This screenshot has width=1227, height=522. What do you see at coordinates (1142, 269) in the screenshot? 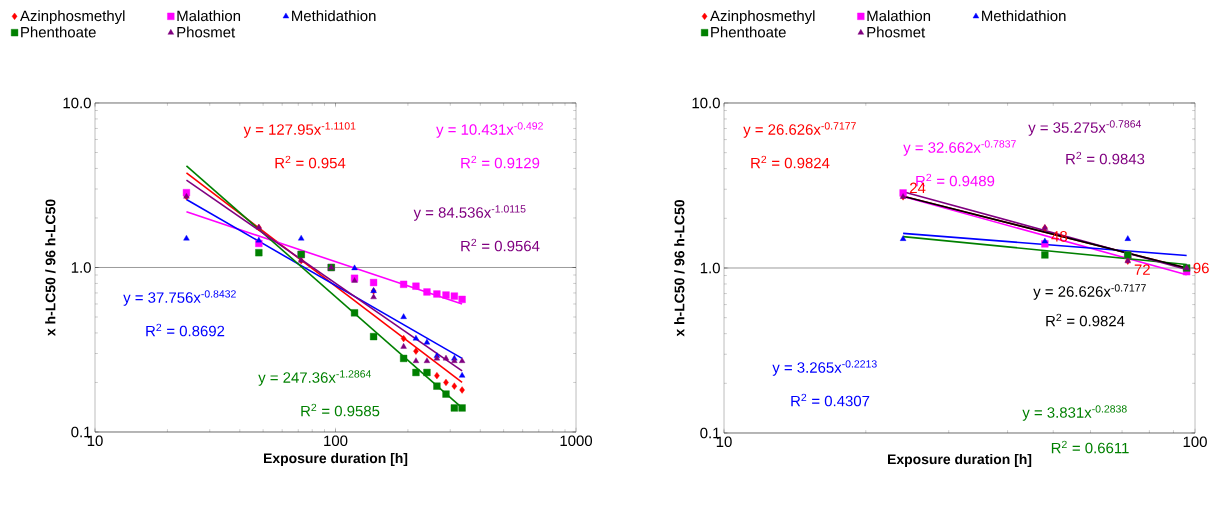
I see `annotation: 72` at bounding box center [1142, 269].